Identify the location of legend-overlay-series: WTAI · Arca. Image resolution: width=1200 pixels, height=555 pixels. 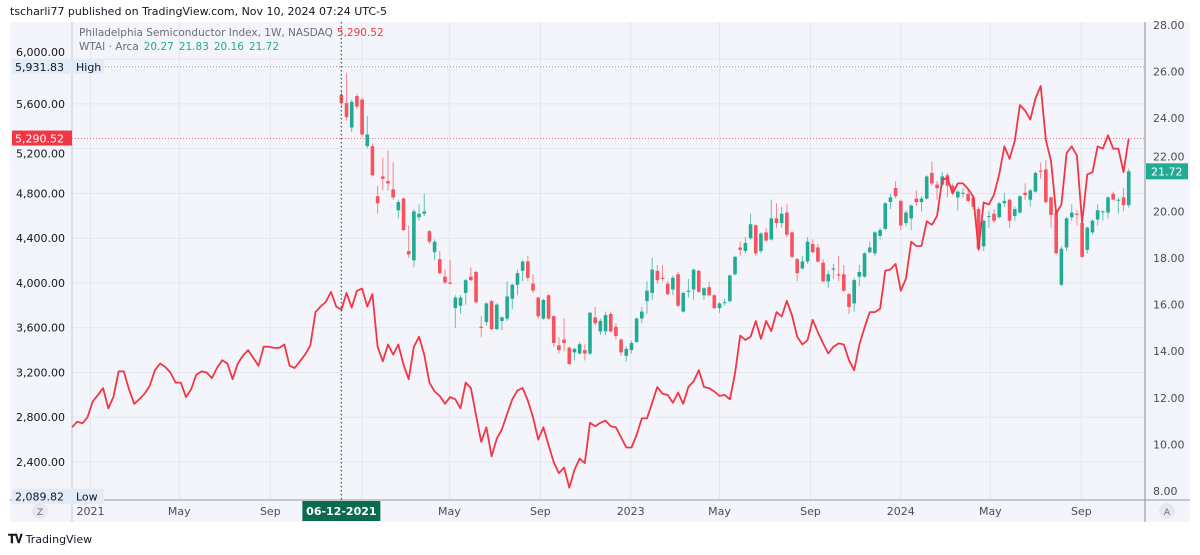
(109, 47).